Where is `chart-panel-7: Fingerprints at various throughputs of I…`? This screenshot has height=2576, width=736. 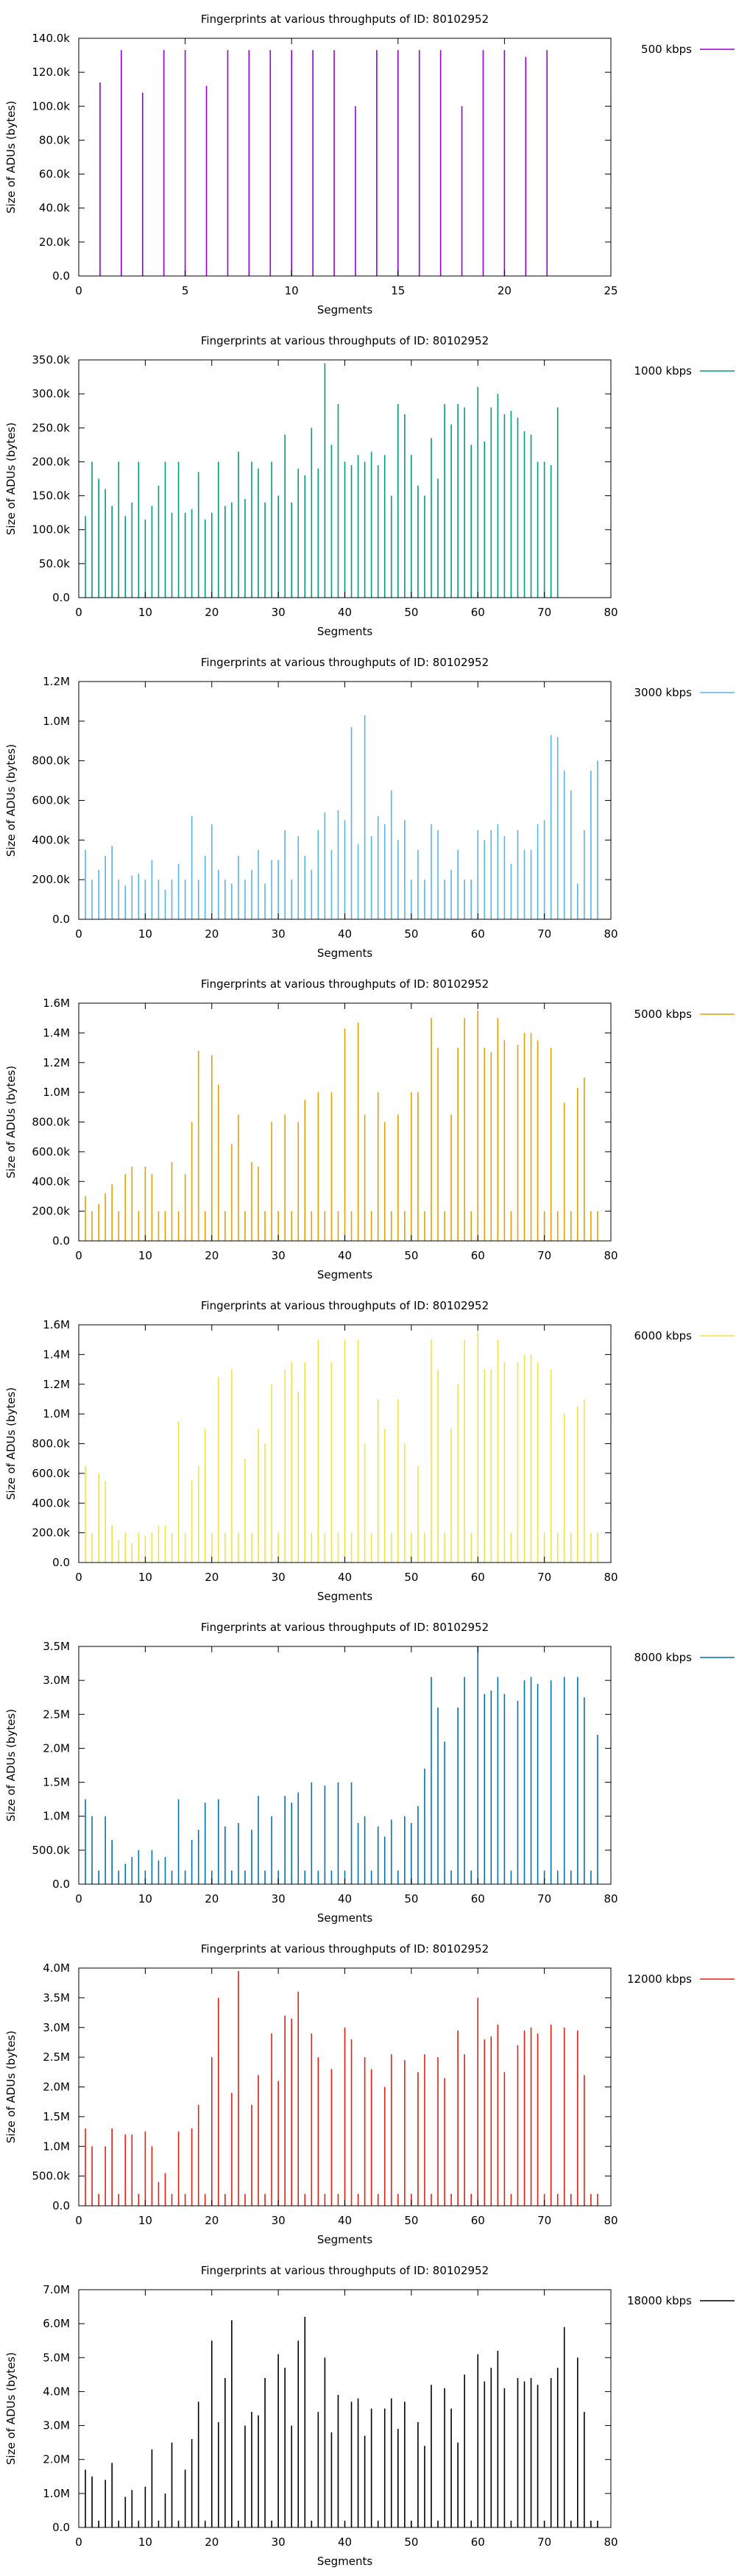
chart-panel-7: Fingerprints at various throughputs of I… is located at coordinates (369, 2416).